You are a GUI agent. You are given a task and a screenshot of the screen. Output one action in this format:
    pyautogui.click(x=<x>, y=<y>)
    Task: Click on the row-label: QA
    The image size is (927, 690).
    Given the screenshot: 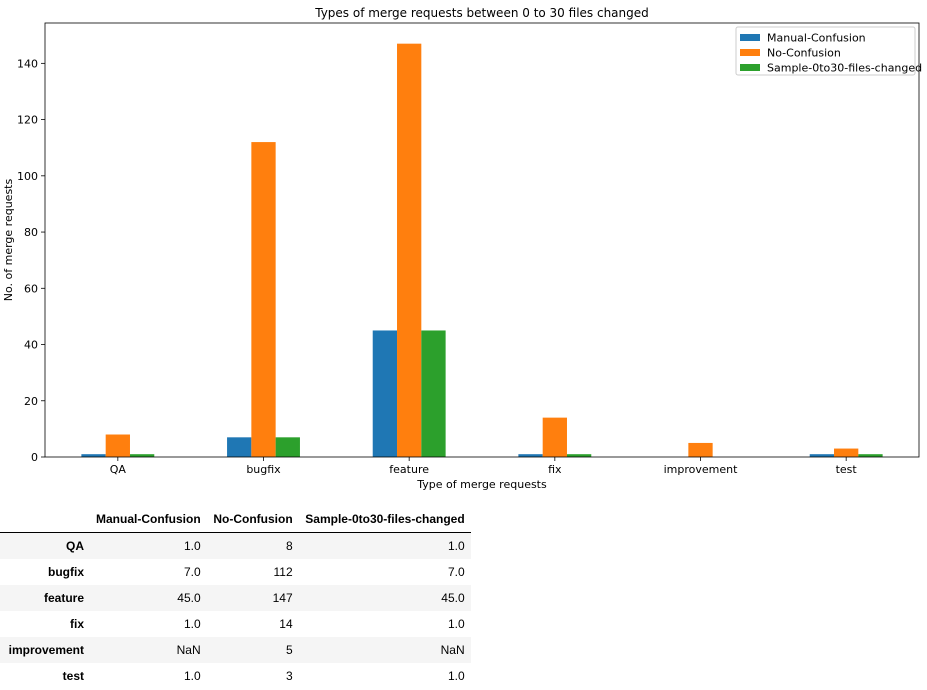 What is the action you would take?
    pyautogui.click(x=75, y=546)
    